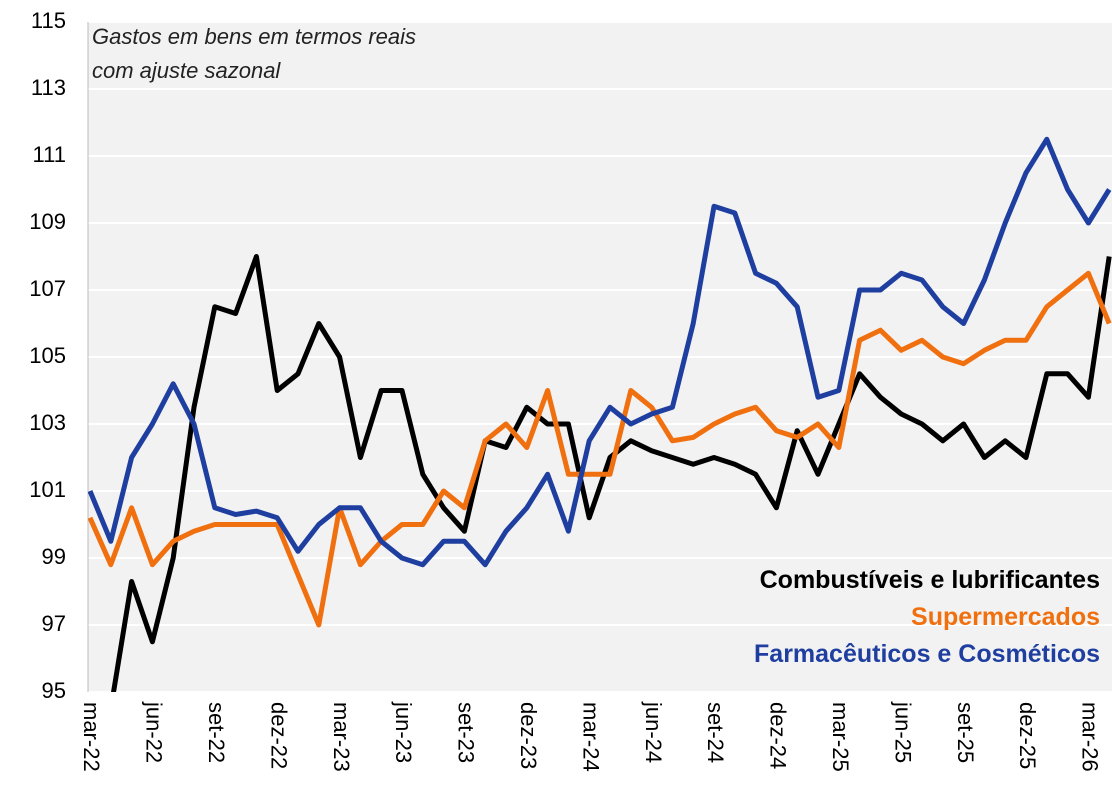  What do you see at coordinates (47, 221) in the screenshot?
I see `y-tick-label: 109` at bounding box center [47, 221].